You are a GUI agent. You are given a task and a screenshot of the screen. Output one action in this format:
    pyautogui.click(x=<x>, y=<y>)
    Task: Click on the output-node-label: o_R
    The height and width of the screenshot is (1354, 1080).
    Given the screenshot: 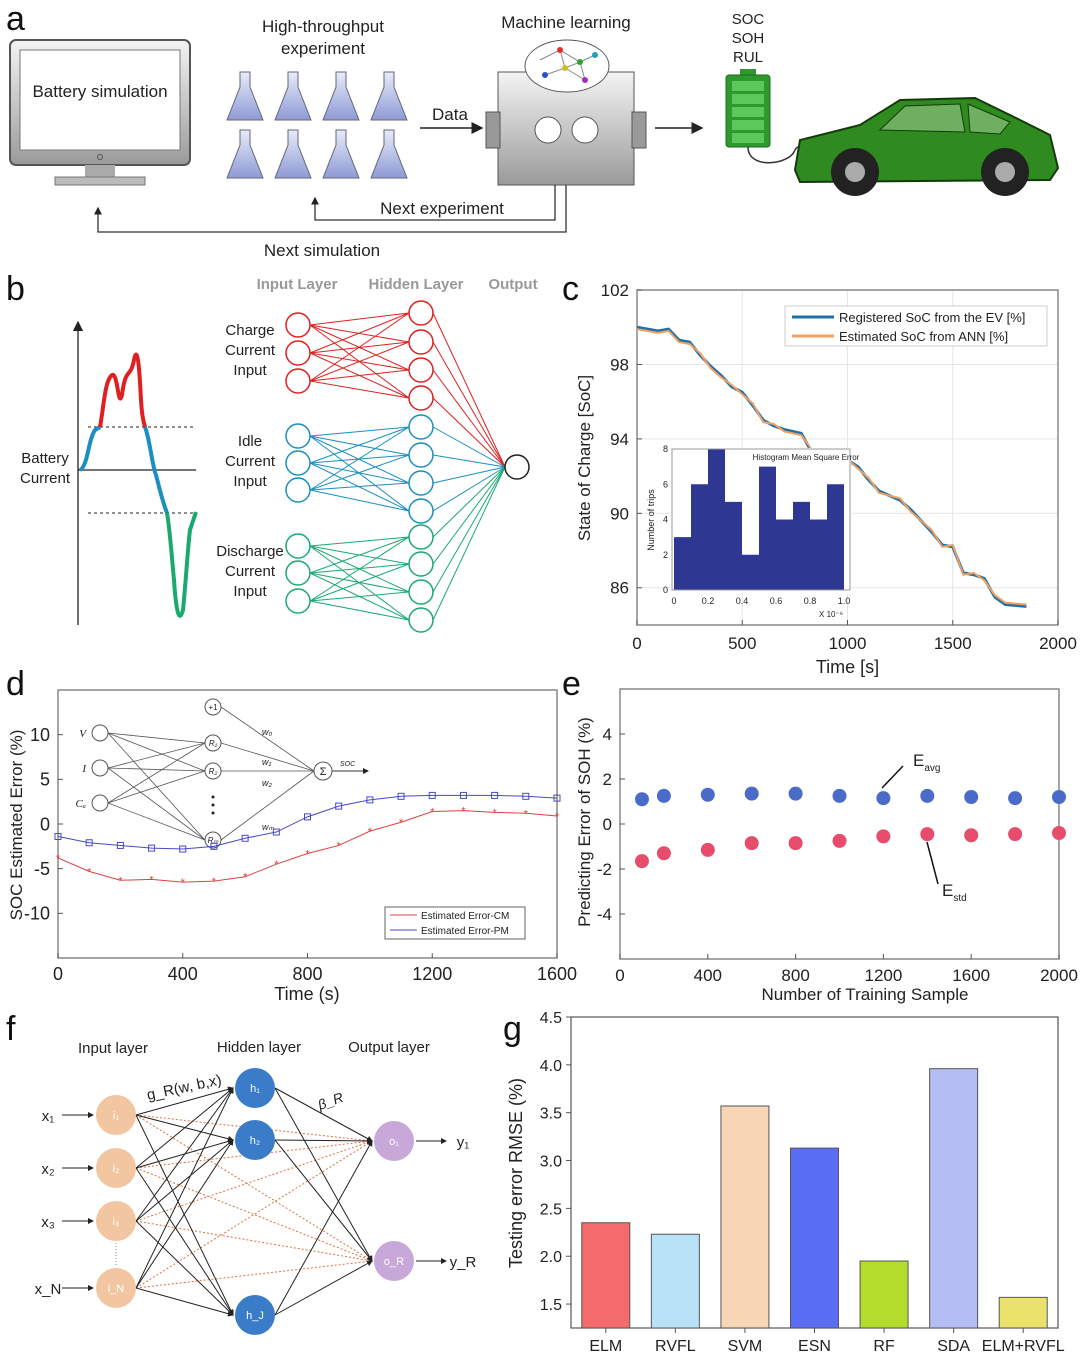 What is the action you would take?
    pyautogui.click(x=394, y=1262)
    